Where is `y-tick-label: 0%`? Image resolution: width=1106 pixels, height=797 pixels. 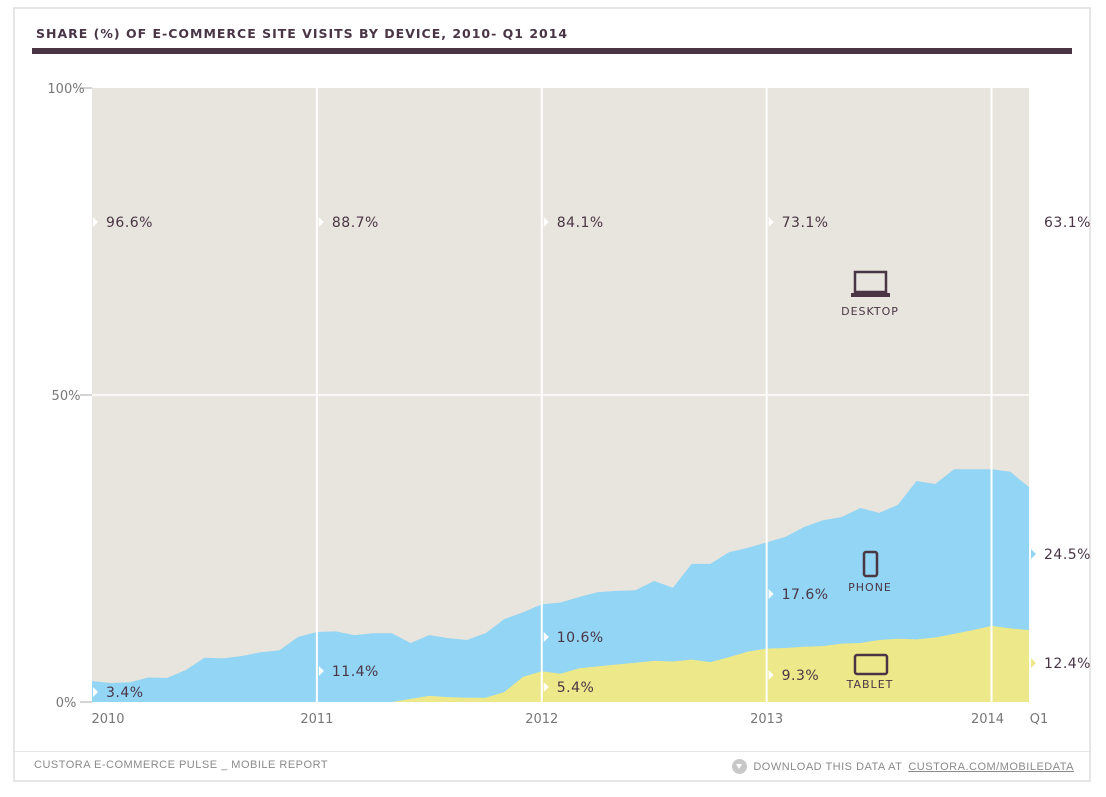 y-tick-label: 0% is located at coordinates (66, 703).